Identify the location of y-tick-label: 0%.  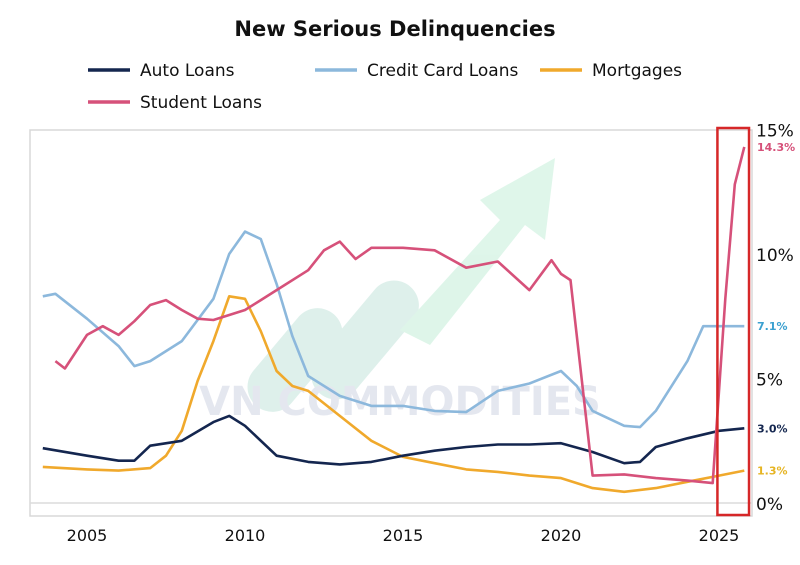
(769, 505).